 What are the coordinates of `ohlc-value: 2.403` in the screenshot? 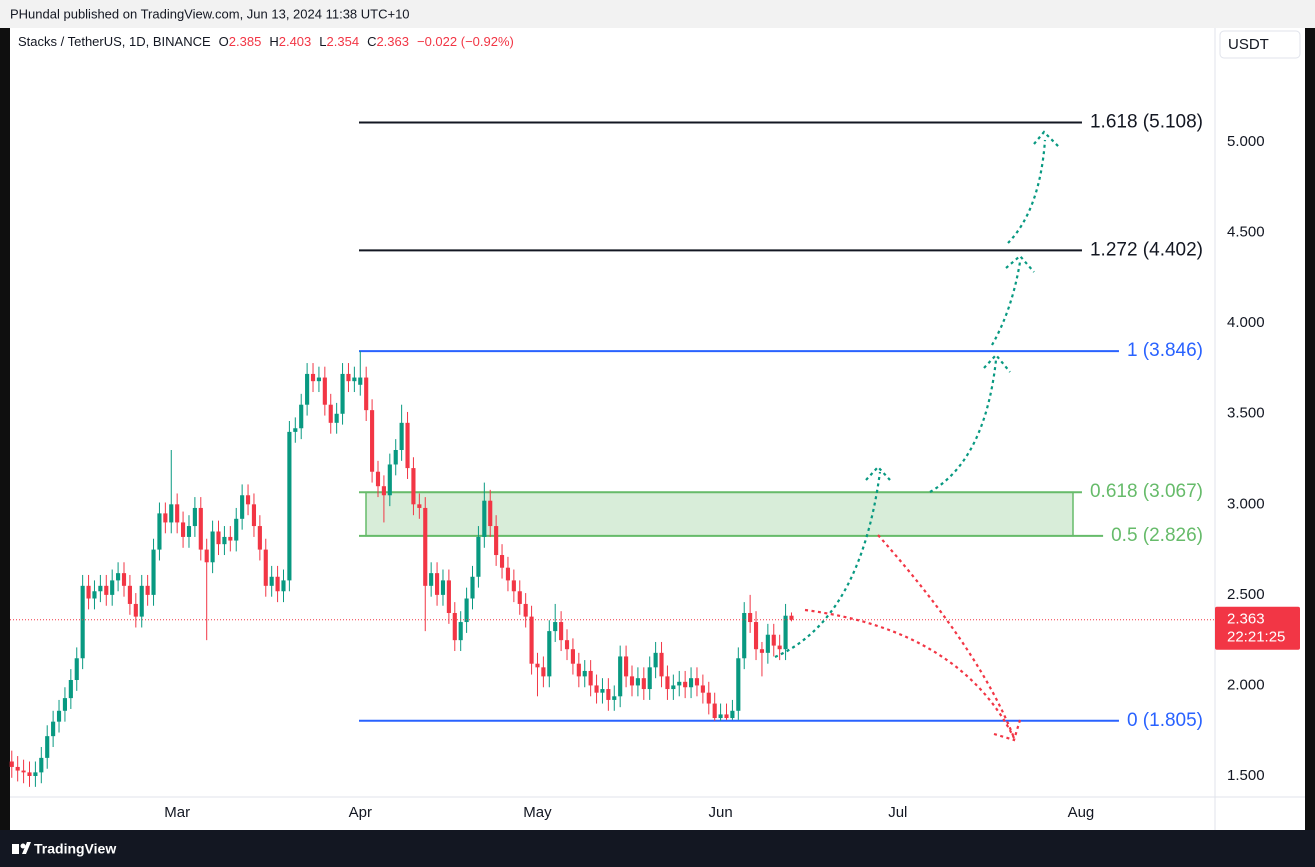 It's located at (295, 41).